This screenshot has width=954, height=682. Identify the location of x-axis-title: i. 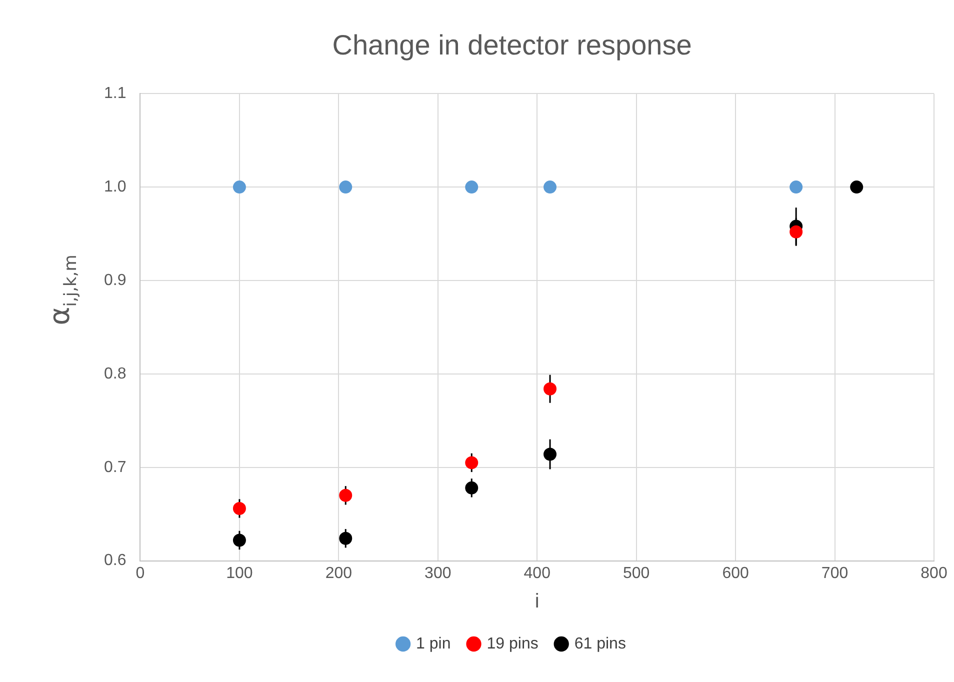
(537, 601).